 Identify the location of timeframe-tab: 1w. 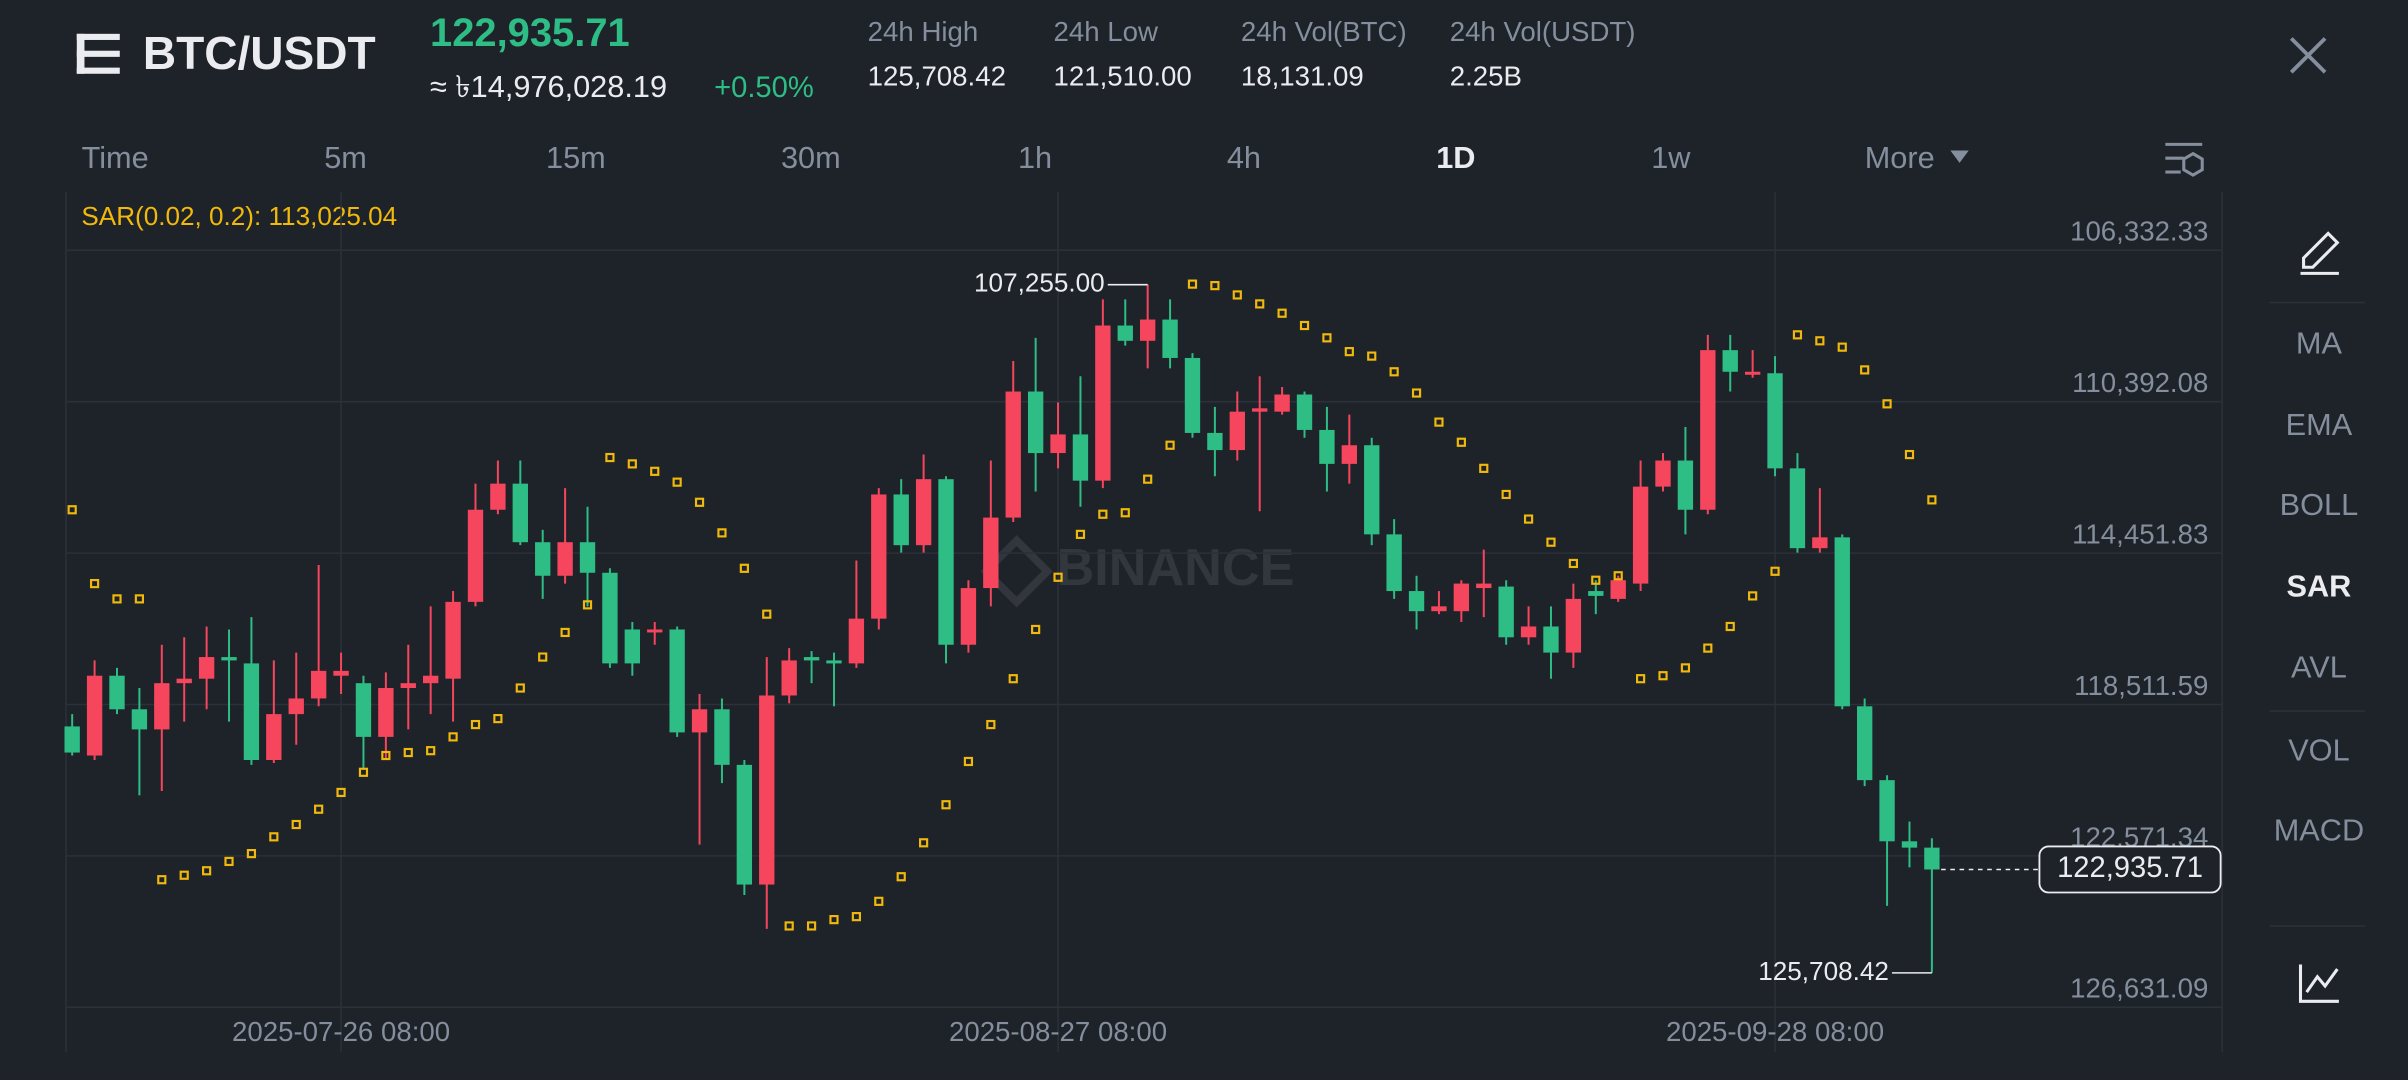
(1671, 157).